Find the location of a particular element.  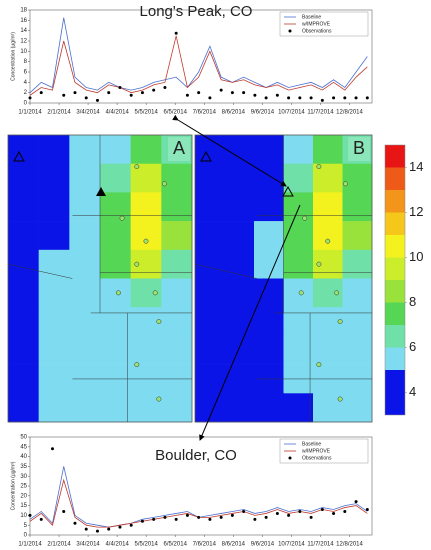

y-tick-label: 5 is located at coordinates (26, 526).